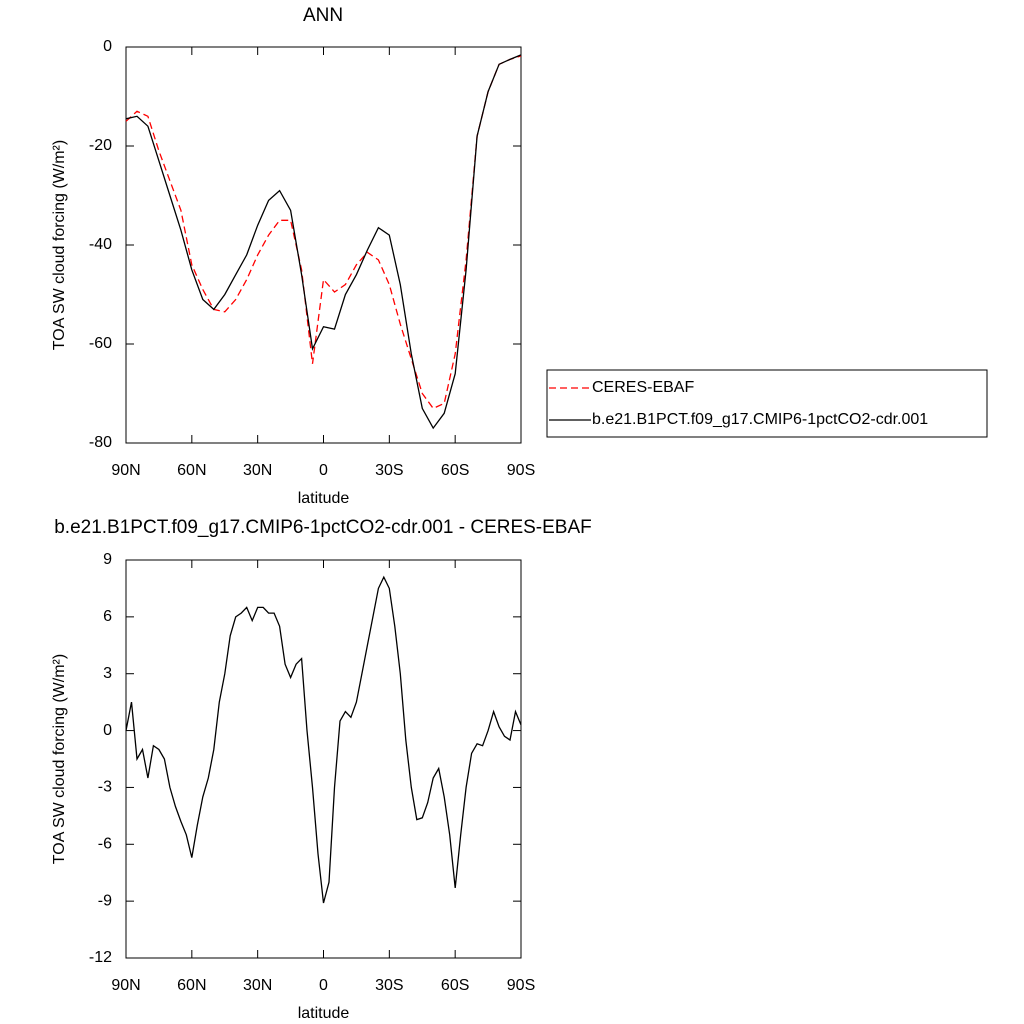 The width and height of the screenshot is (1024, 1024). What do you see at coordinates (105, 787) in the screenshot?
I see `y-tick-label: -3` at bounding box center [105, 787].